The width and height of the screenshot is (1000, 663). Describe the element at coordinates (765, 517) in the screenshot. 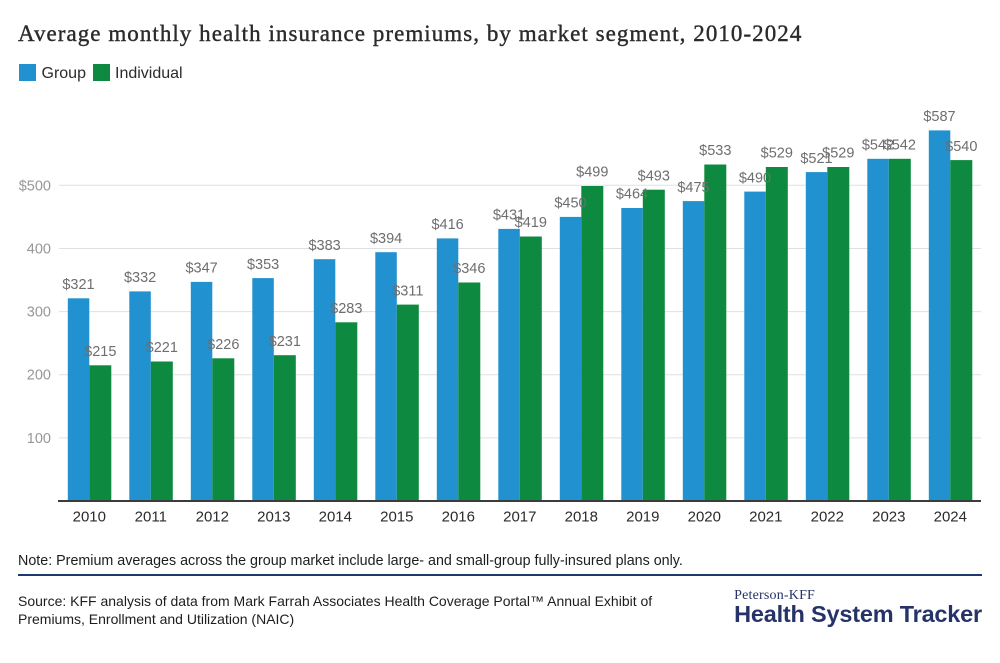

I see `svg-text: 2021` at that location.